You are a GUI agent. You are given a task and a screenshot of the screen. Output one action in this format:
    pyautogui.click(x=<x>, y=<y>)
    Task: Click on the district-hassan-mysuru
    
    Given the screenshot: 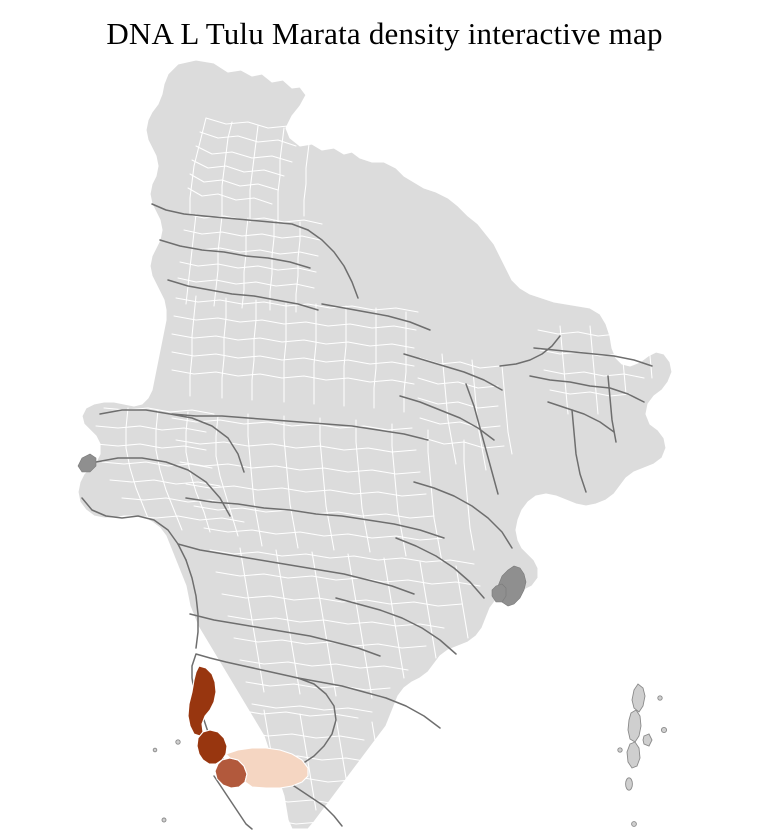 What is the action you would take?
    pyautogui.click(x=266, y=768)
    